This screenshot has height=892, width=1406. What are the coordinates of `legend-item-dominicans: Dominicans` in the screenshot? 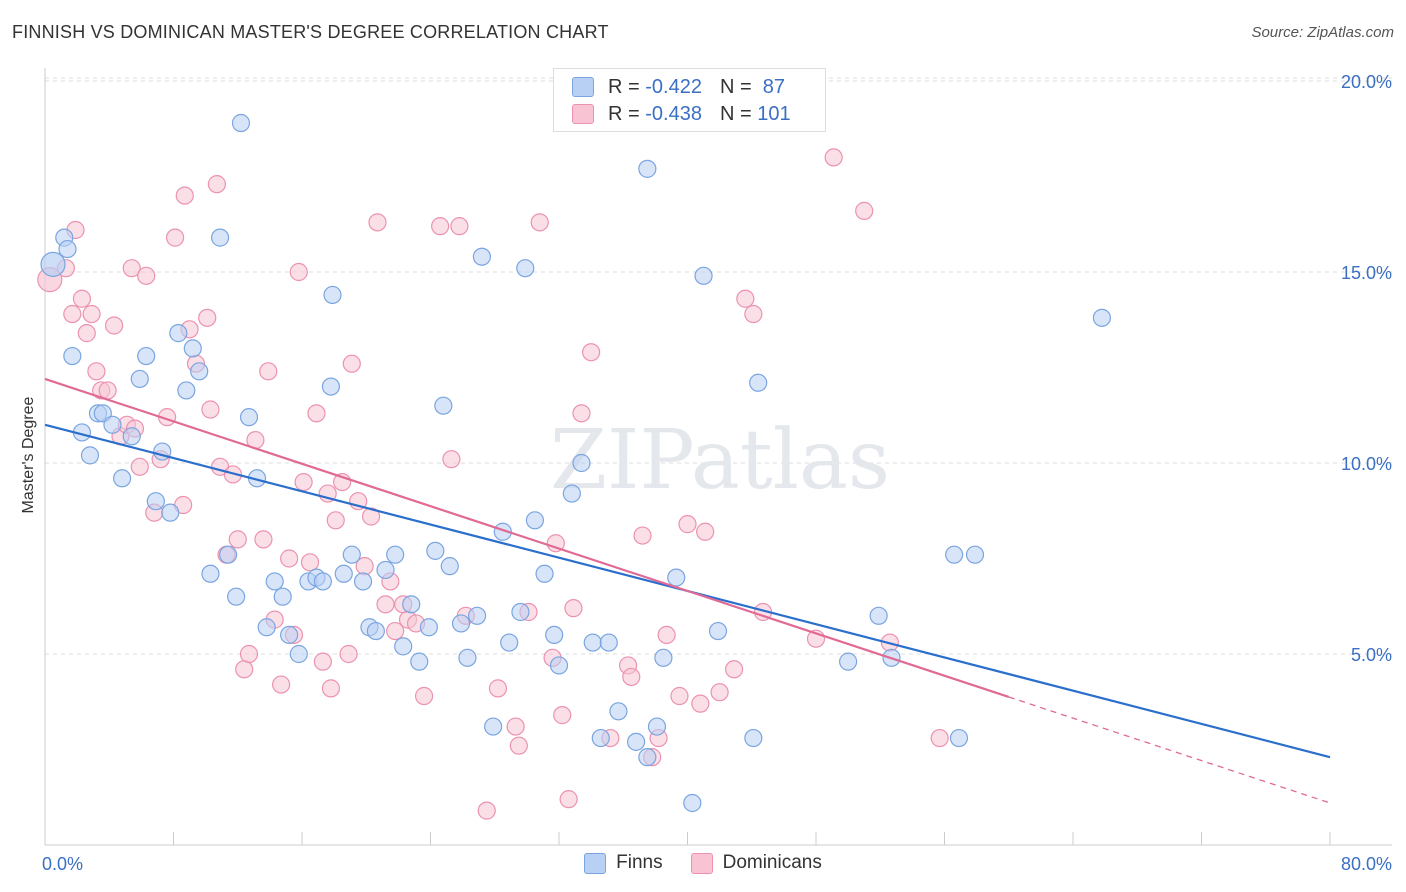 It's located at (756, 863).